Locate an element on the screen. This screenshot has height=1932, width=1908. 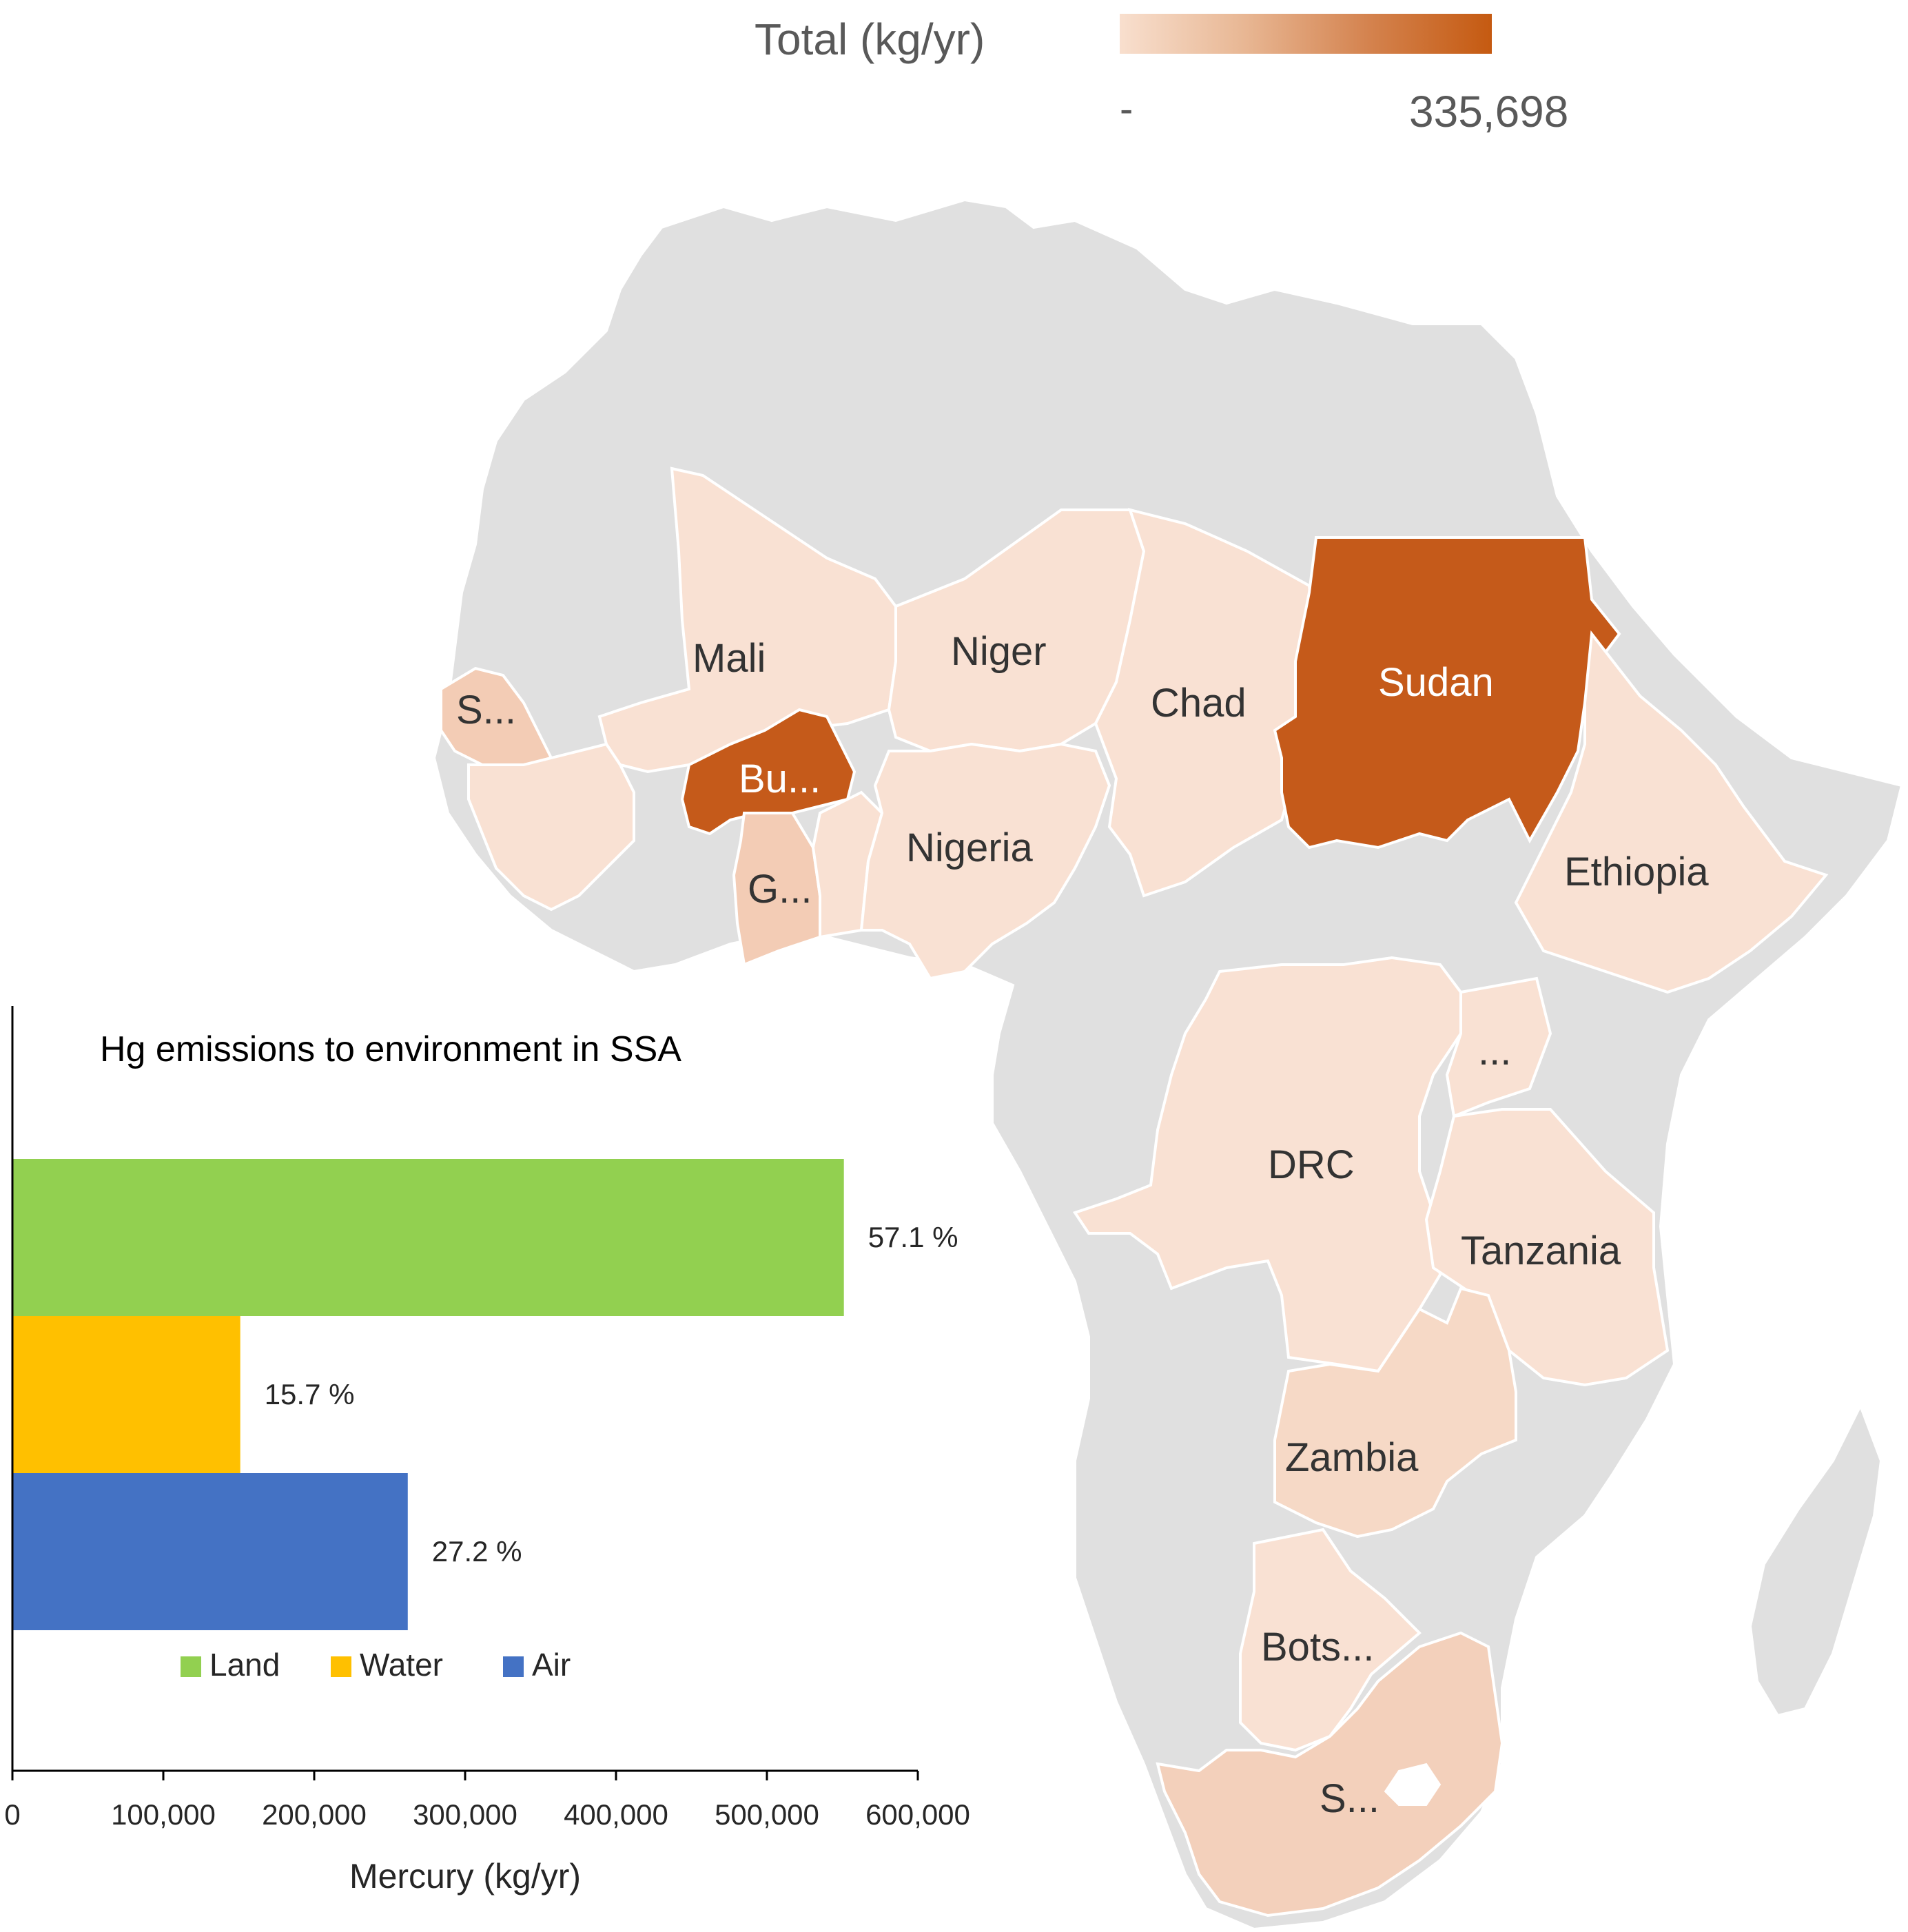
bar-water is located at coordinates (126, 1394).